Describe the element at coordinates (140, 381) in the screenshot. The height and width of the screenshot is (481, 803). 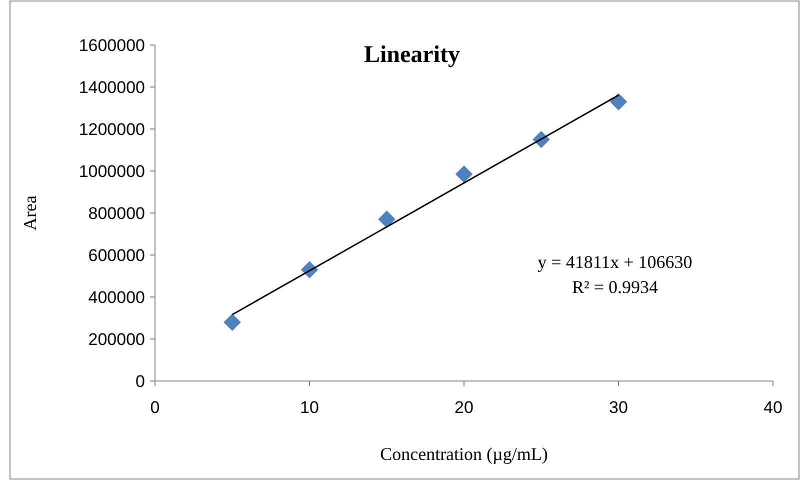
I see `y-tick-label: 0` at that location.